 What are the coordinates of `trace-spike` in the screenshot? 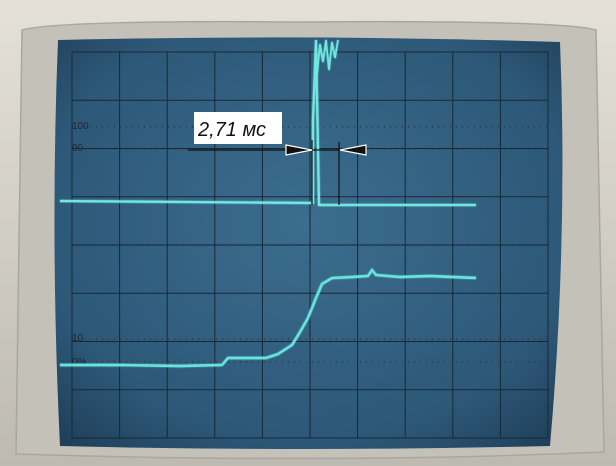 It's located at (327, 57).